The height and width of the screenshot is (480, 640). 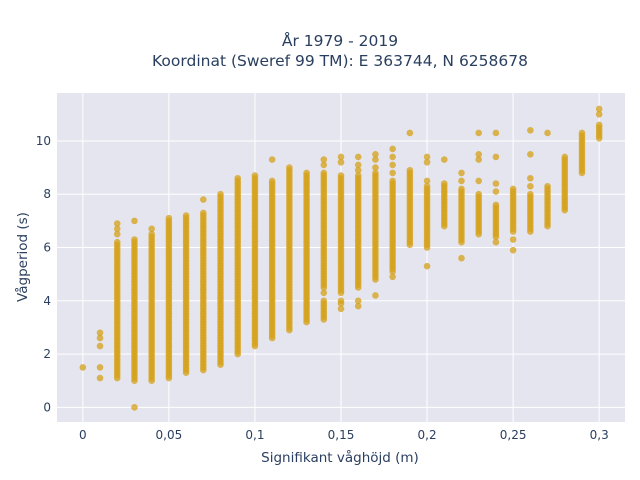 I want to click on x-tick-label: 0,3, so click(x=599, y=435).